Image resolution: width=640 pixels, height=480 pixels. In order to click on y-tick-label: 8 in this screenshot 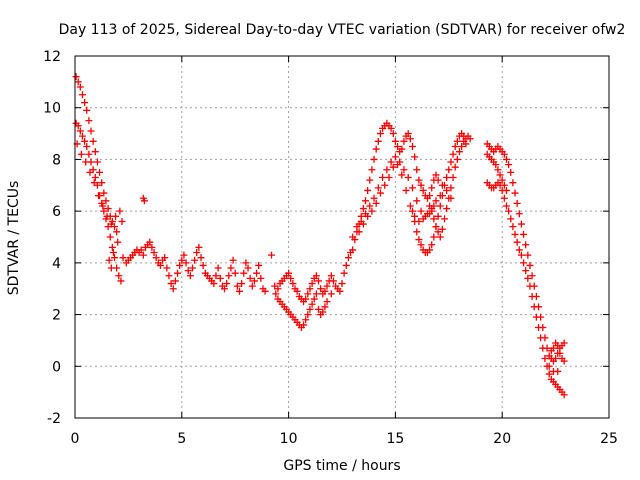, I will do `click(56, 160)`.